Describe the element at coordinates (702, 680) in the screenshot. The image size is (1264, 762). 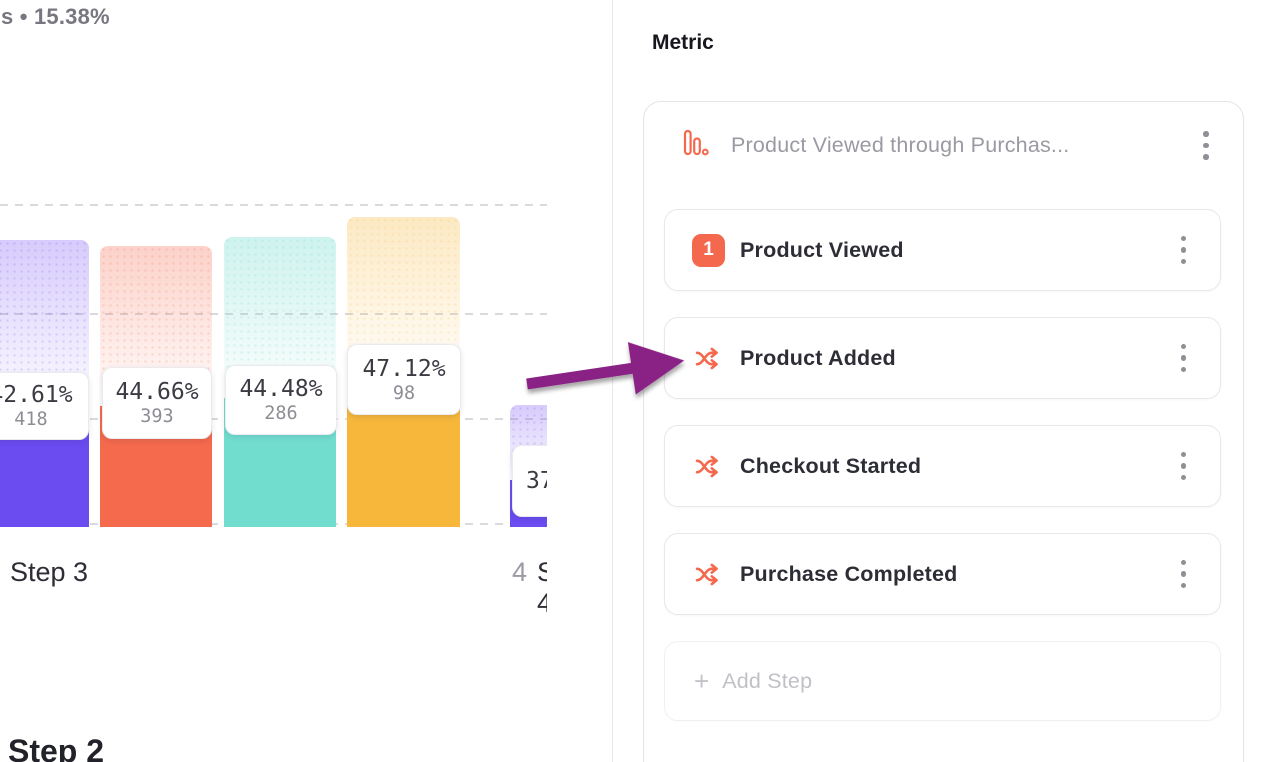
I see `plus-icon: +` at that location.